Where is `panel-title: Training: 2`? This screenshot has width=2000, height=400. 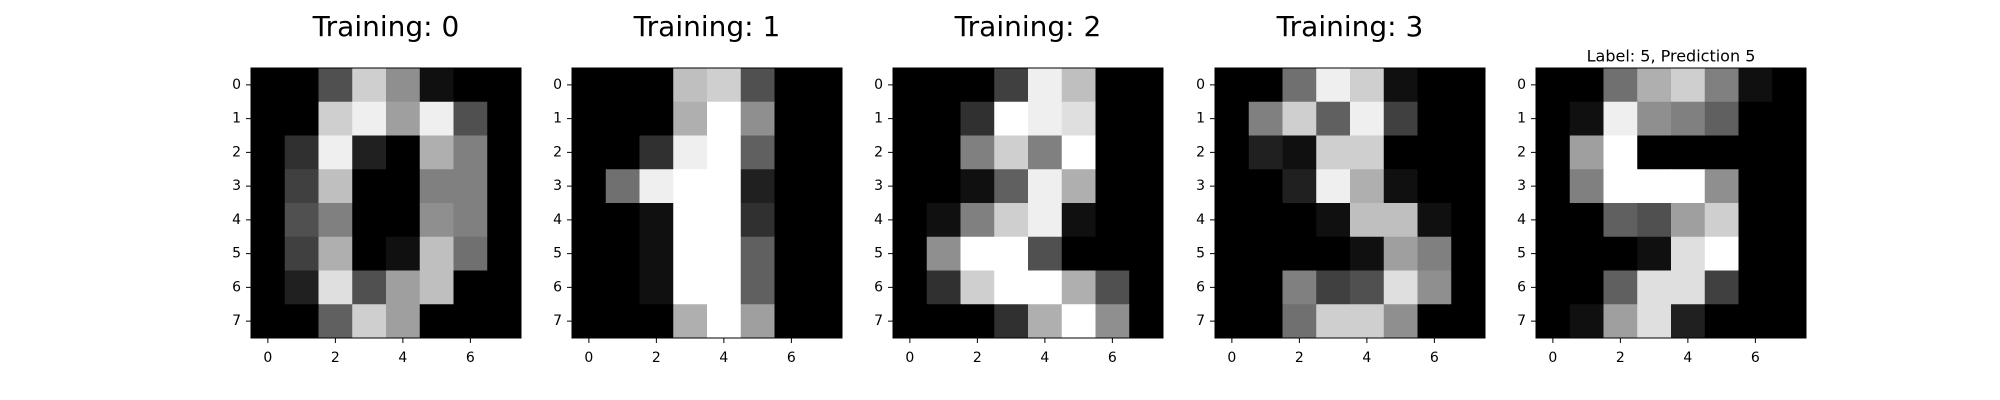 panel-title: Training: 2 is located at coordinates (1028, 26).